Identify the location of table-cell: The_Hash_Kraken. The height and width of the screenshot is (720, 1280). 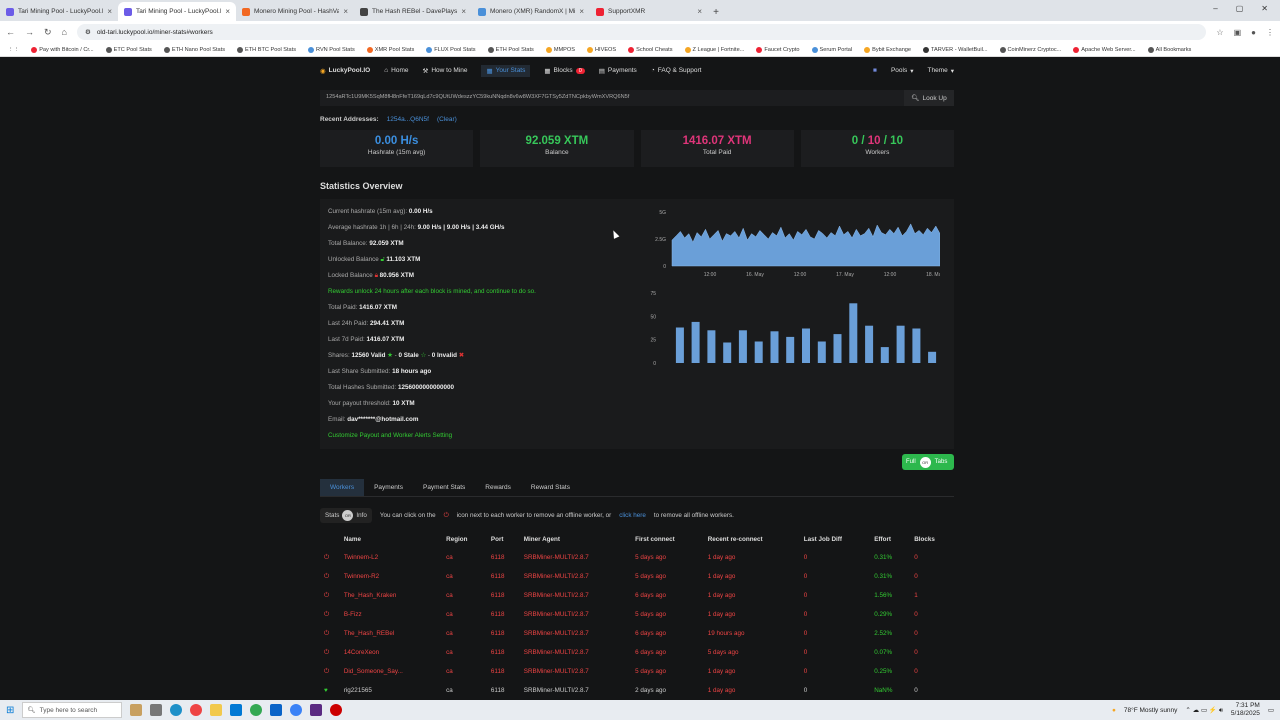
(370, 595).